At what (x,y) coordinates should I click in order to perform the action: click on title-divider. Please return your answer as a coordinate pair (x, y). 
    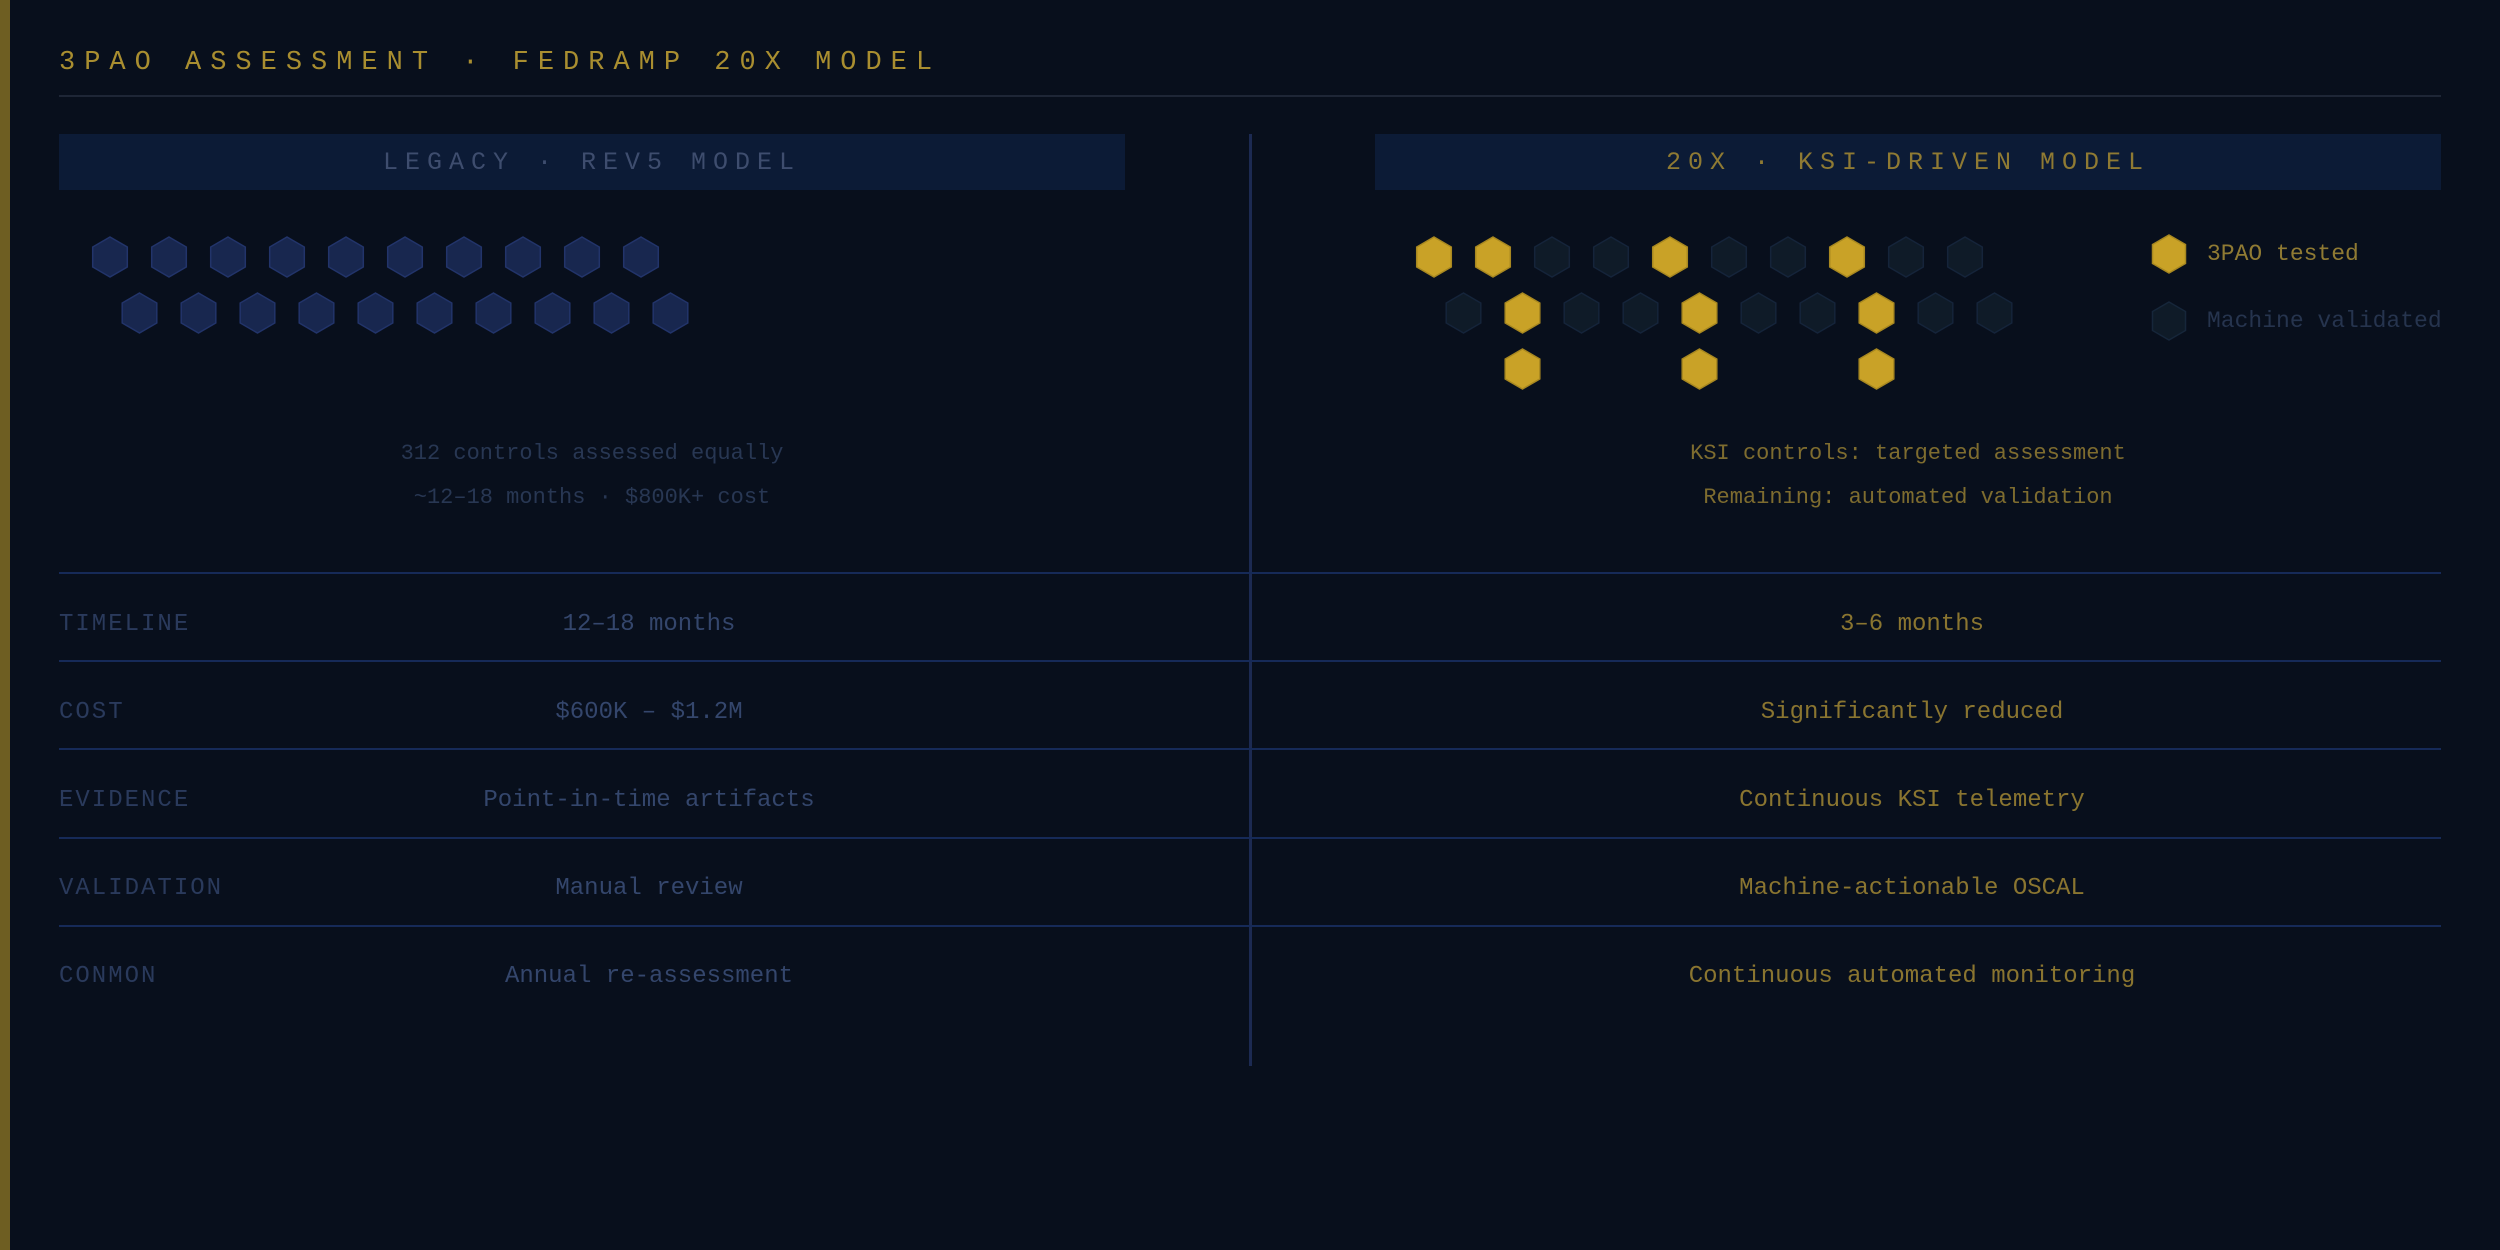
    Looking at the image, I should click on (1250, 96).